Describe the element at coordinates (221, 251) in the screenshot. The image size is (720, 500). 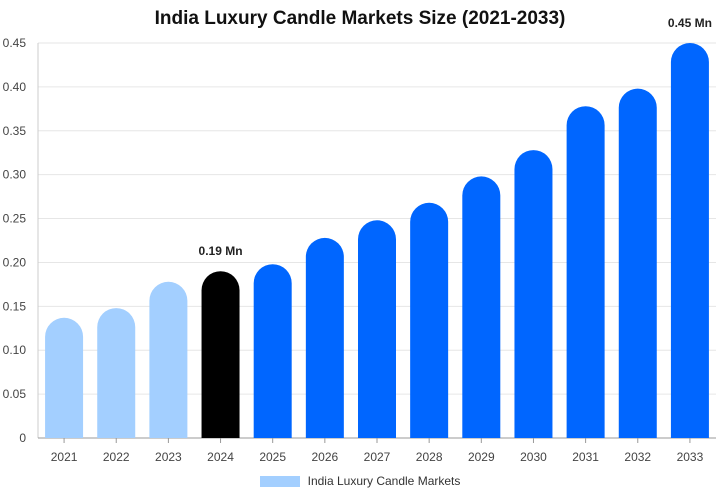
I see `data-label: 0.19 Mn` at that location.